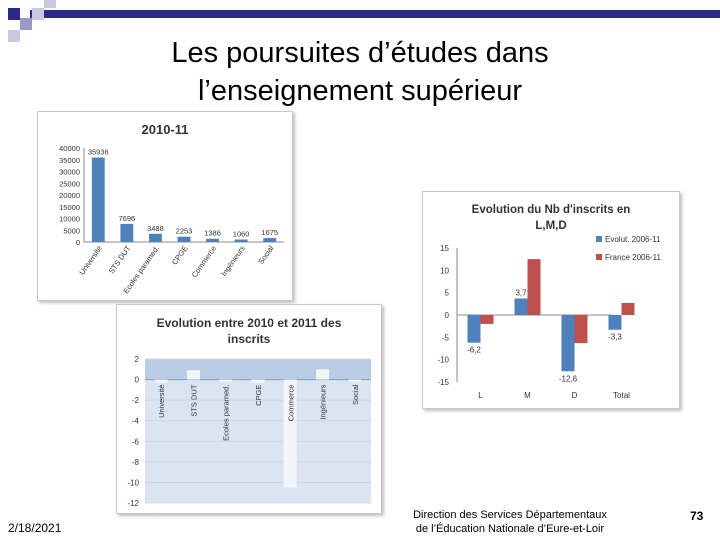 The height and width of the screenshot is (540, 720). Describe the element at coordinates (360, 91) in the screenshot. I see `title-line-2: l’enseignement supérieur` at that location.